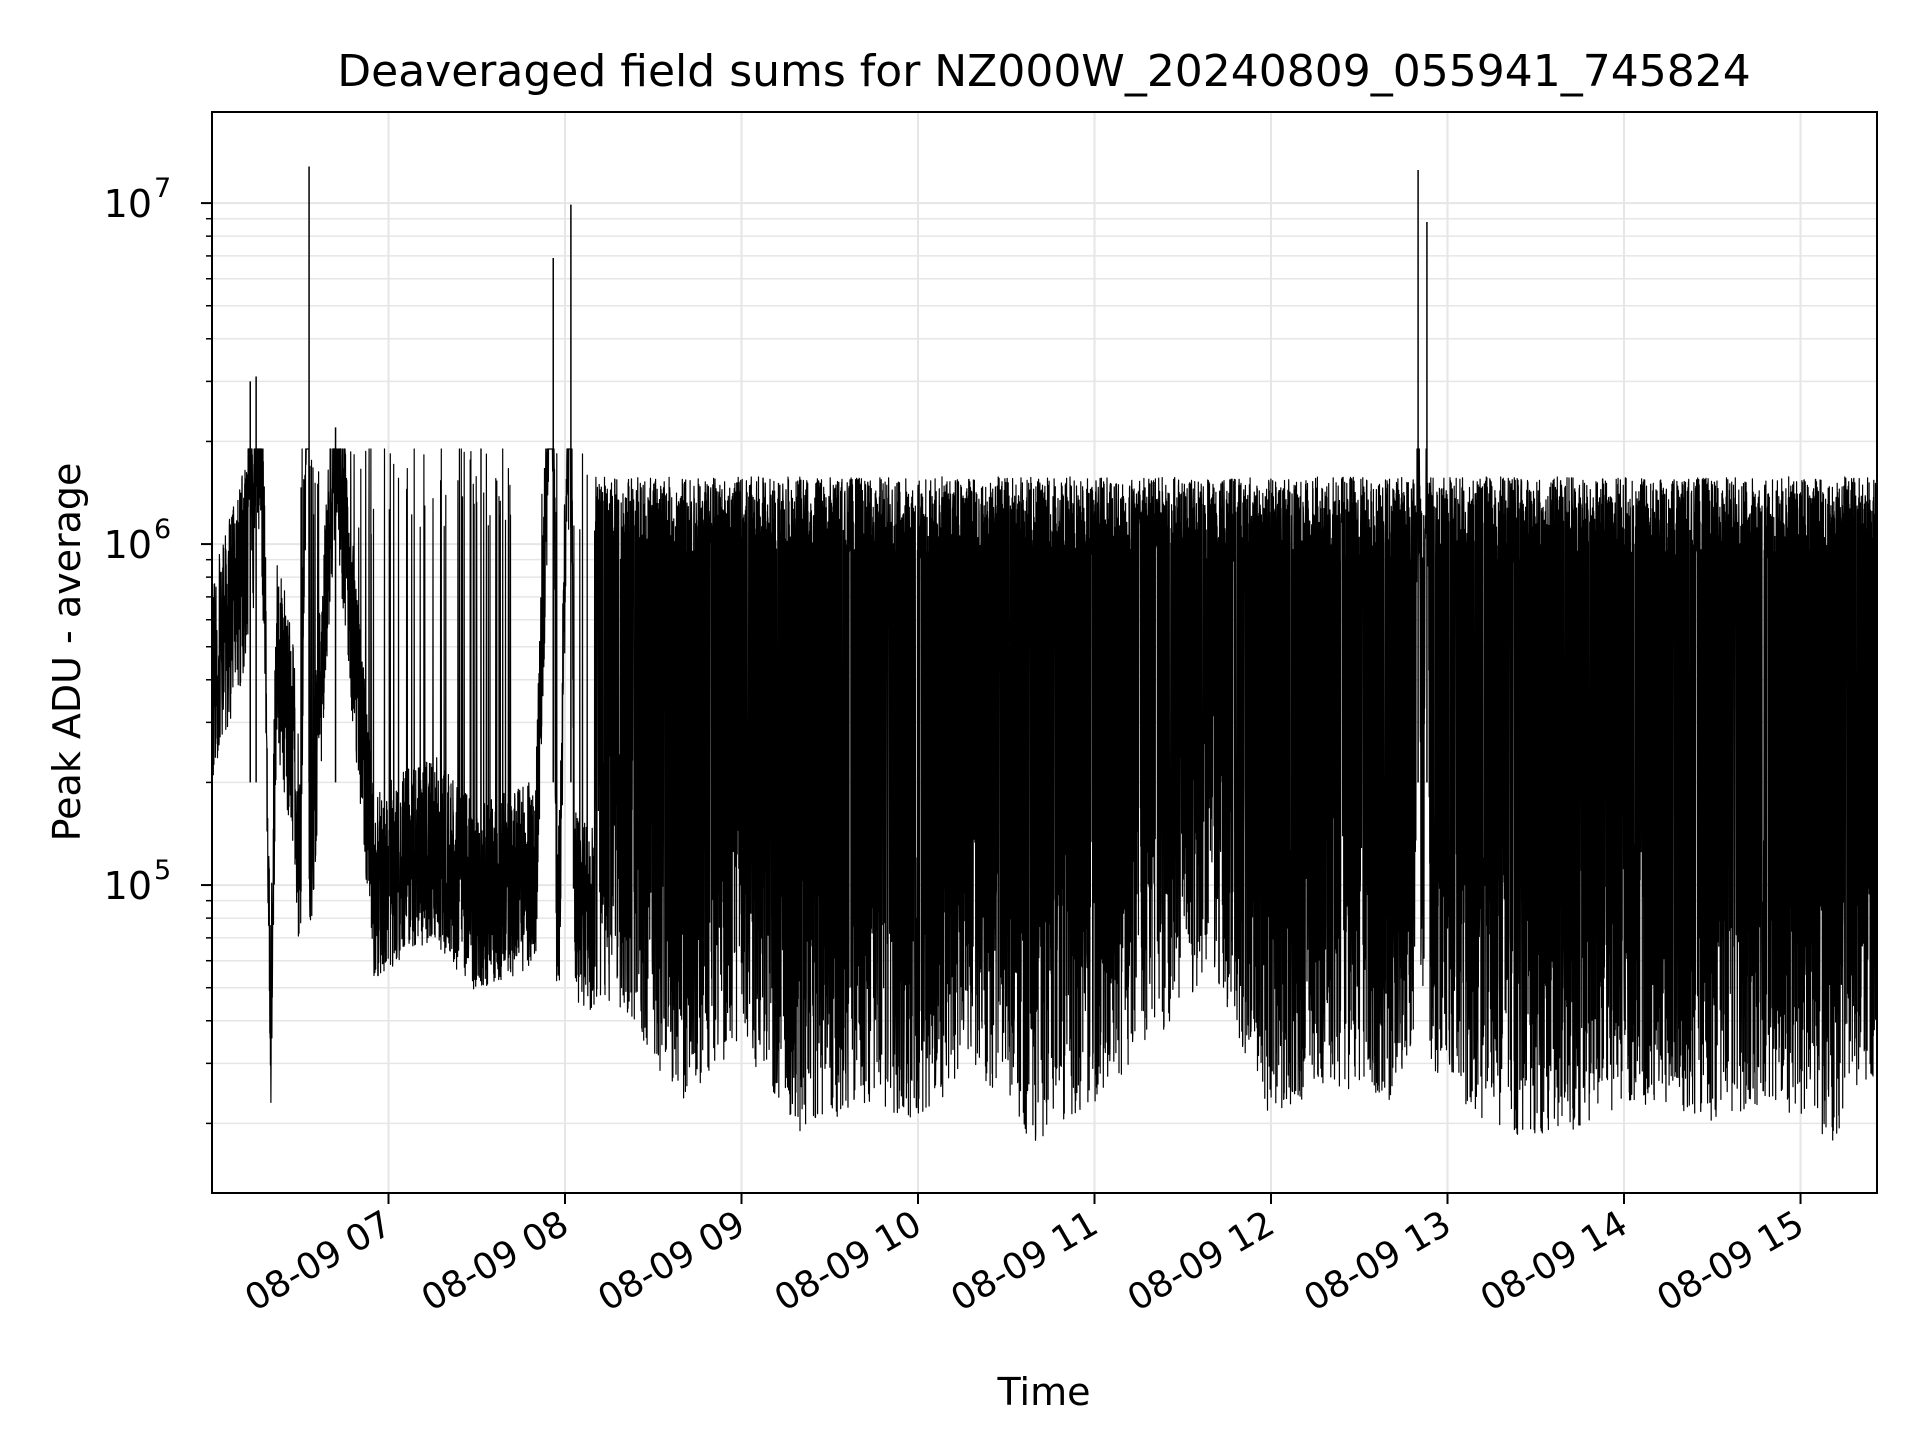 Image resolution: width=1920 pixels, height=1440 pixels. Describe the element at coordinates (67, 652) in the screenshot. I see `y-axis-label: Peak ADU - average` at that location.